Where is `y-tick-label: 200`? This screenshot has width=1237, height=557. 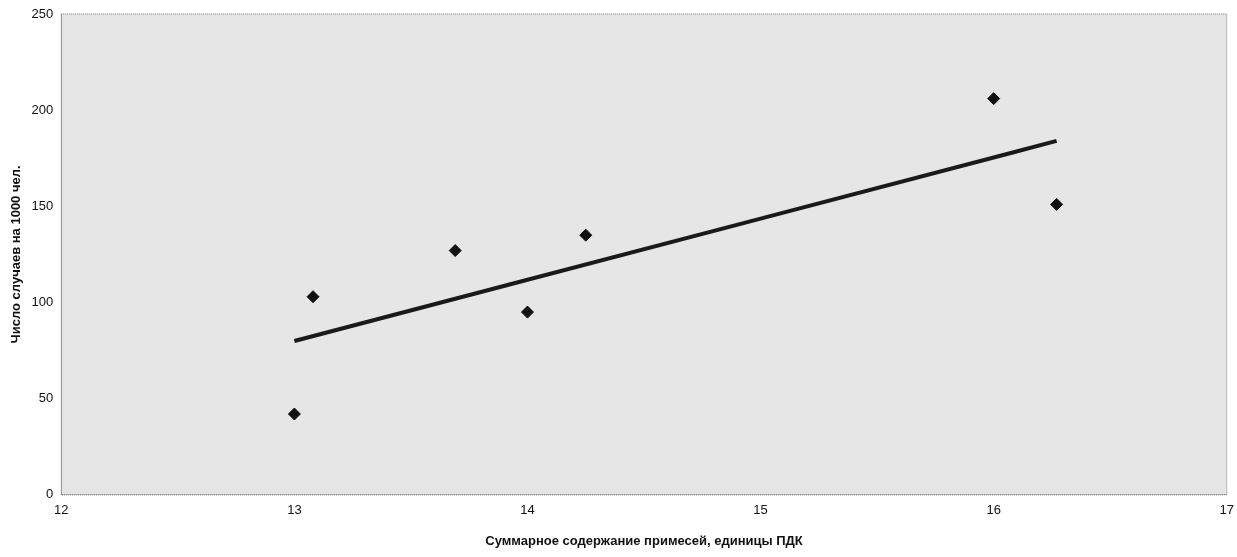
y-tick-label: 200 is located at coordinates (42, 109).